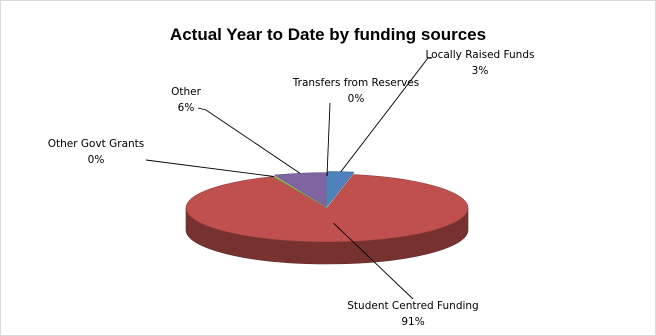 The height and width of the screenshot is (336, 656). Describe the element at coordinates (328, 34) in the screenshot. I see `chart-title: Actual Year to Date by funding sources` at that location.